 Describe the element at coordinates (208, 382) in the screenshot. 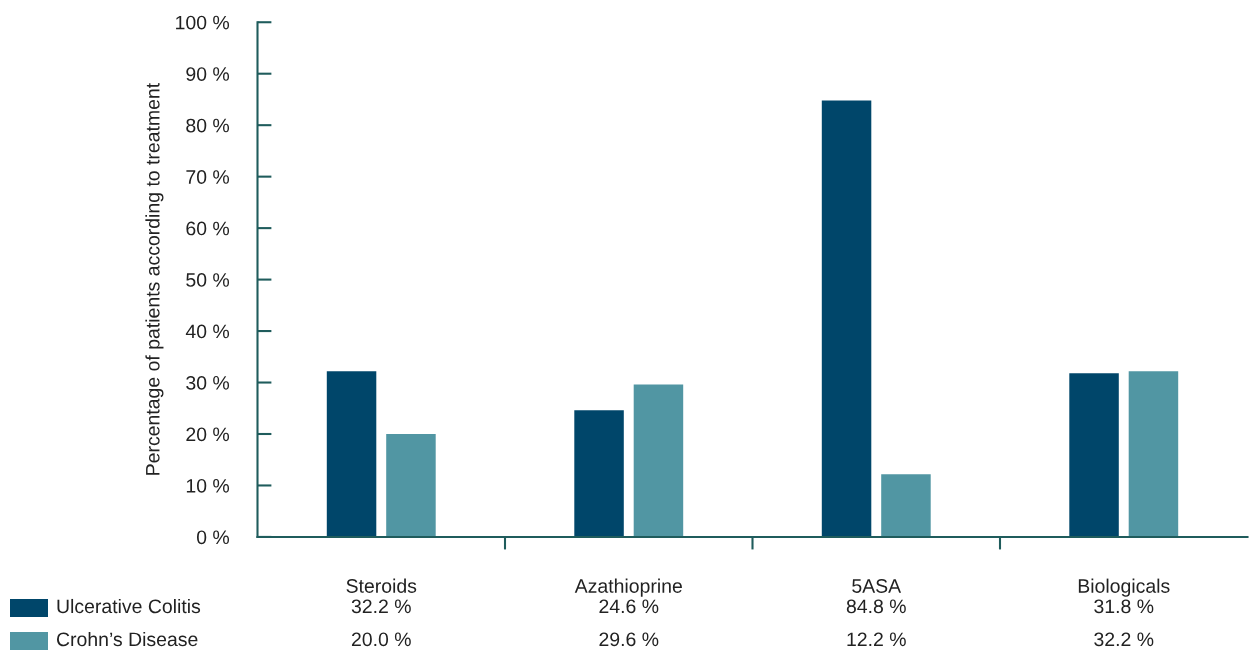

I see `y-tick-label: 30 %` at that location.